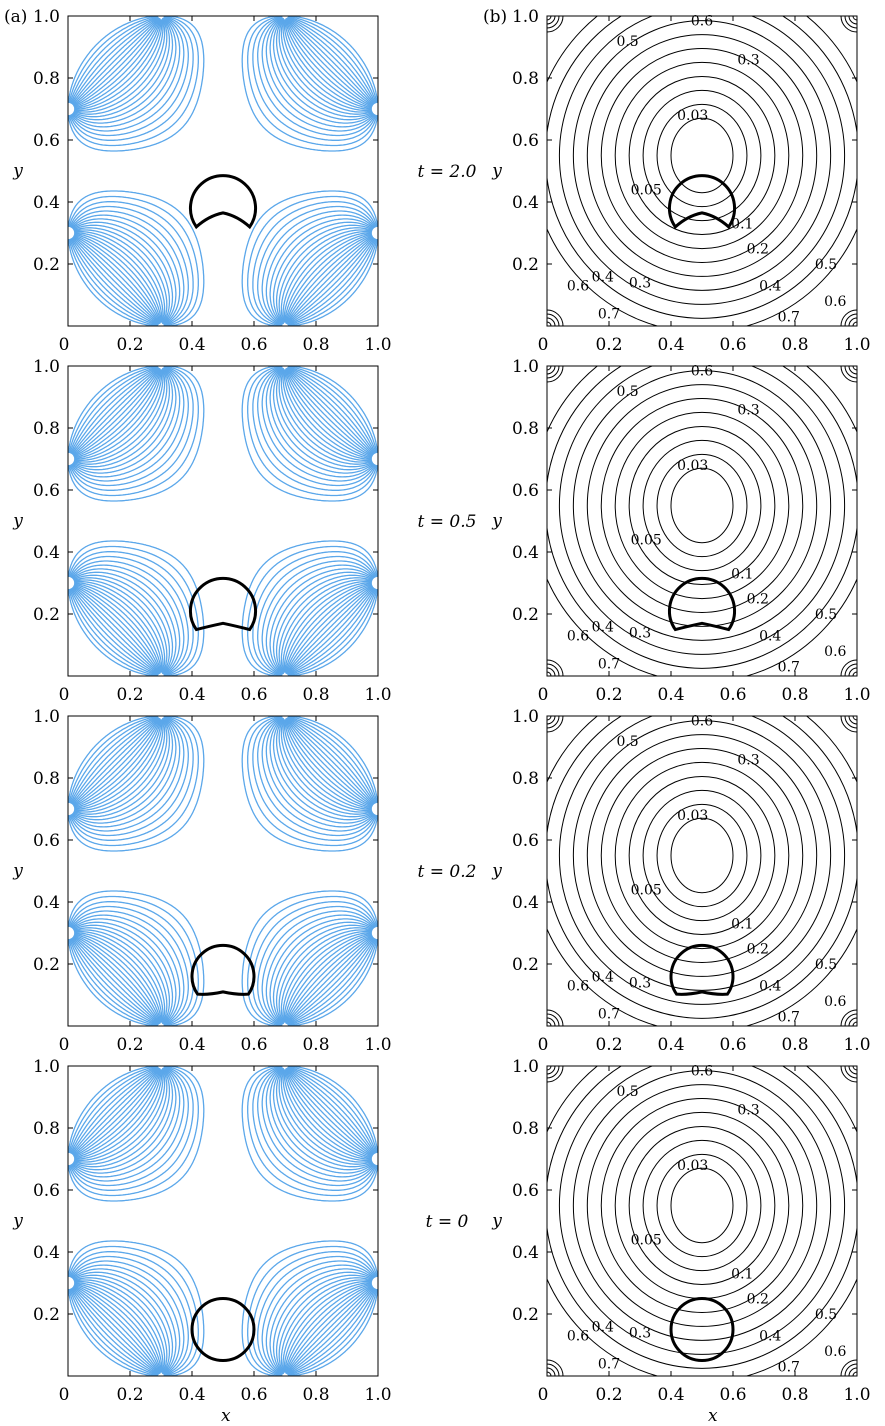 The image size is (885, 1426). What do you see at coordinates (223, 171) in the screenshot?
I see `axes-frame` at bounding box center [223, 171].